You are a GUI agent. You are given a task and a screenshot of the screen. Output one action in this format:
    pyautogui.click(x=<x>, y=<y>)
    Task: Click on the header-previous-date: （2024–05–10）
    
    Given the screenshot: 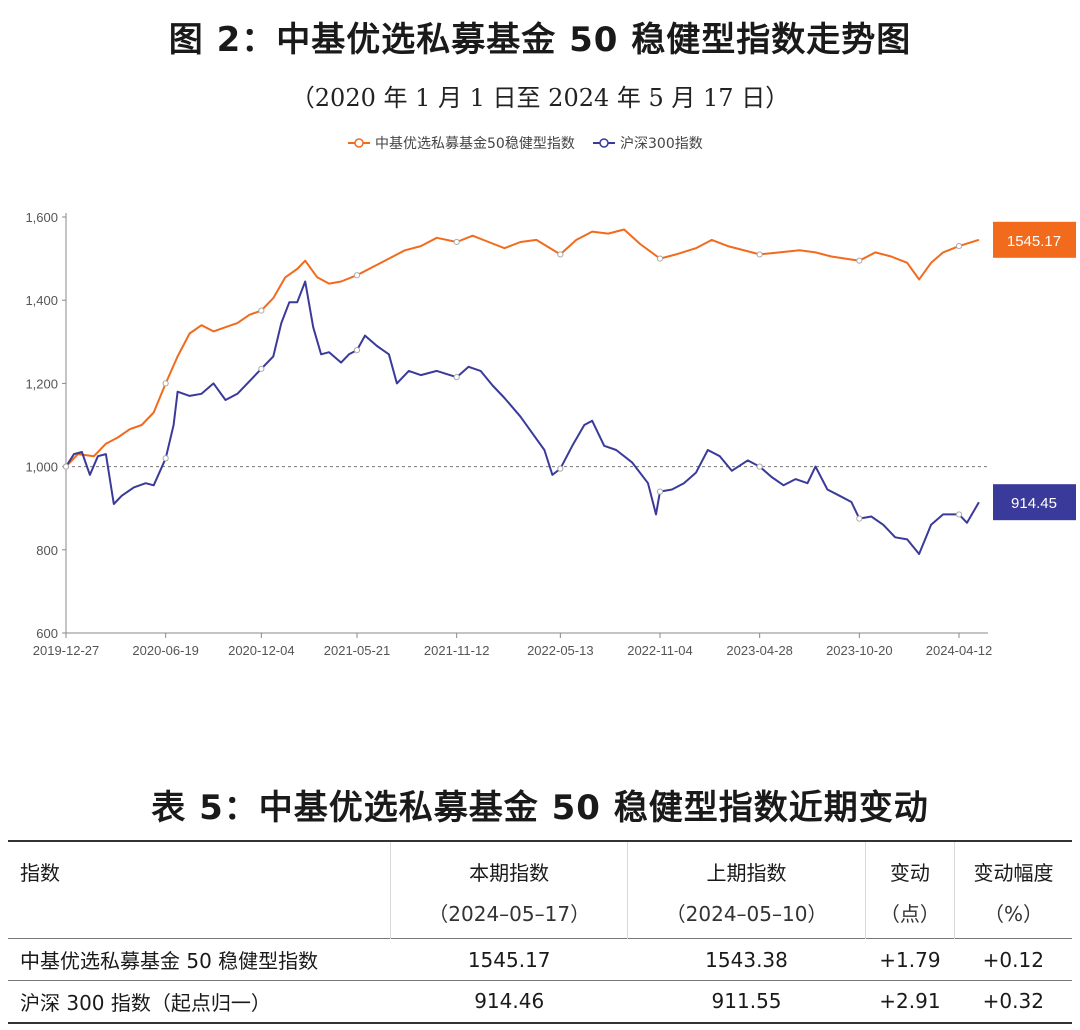 What is the action you would take?
    pyautogui.click(x=746, y=912)
    